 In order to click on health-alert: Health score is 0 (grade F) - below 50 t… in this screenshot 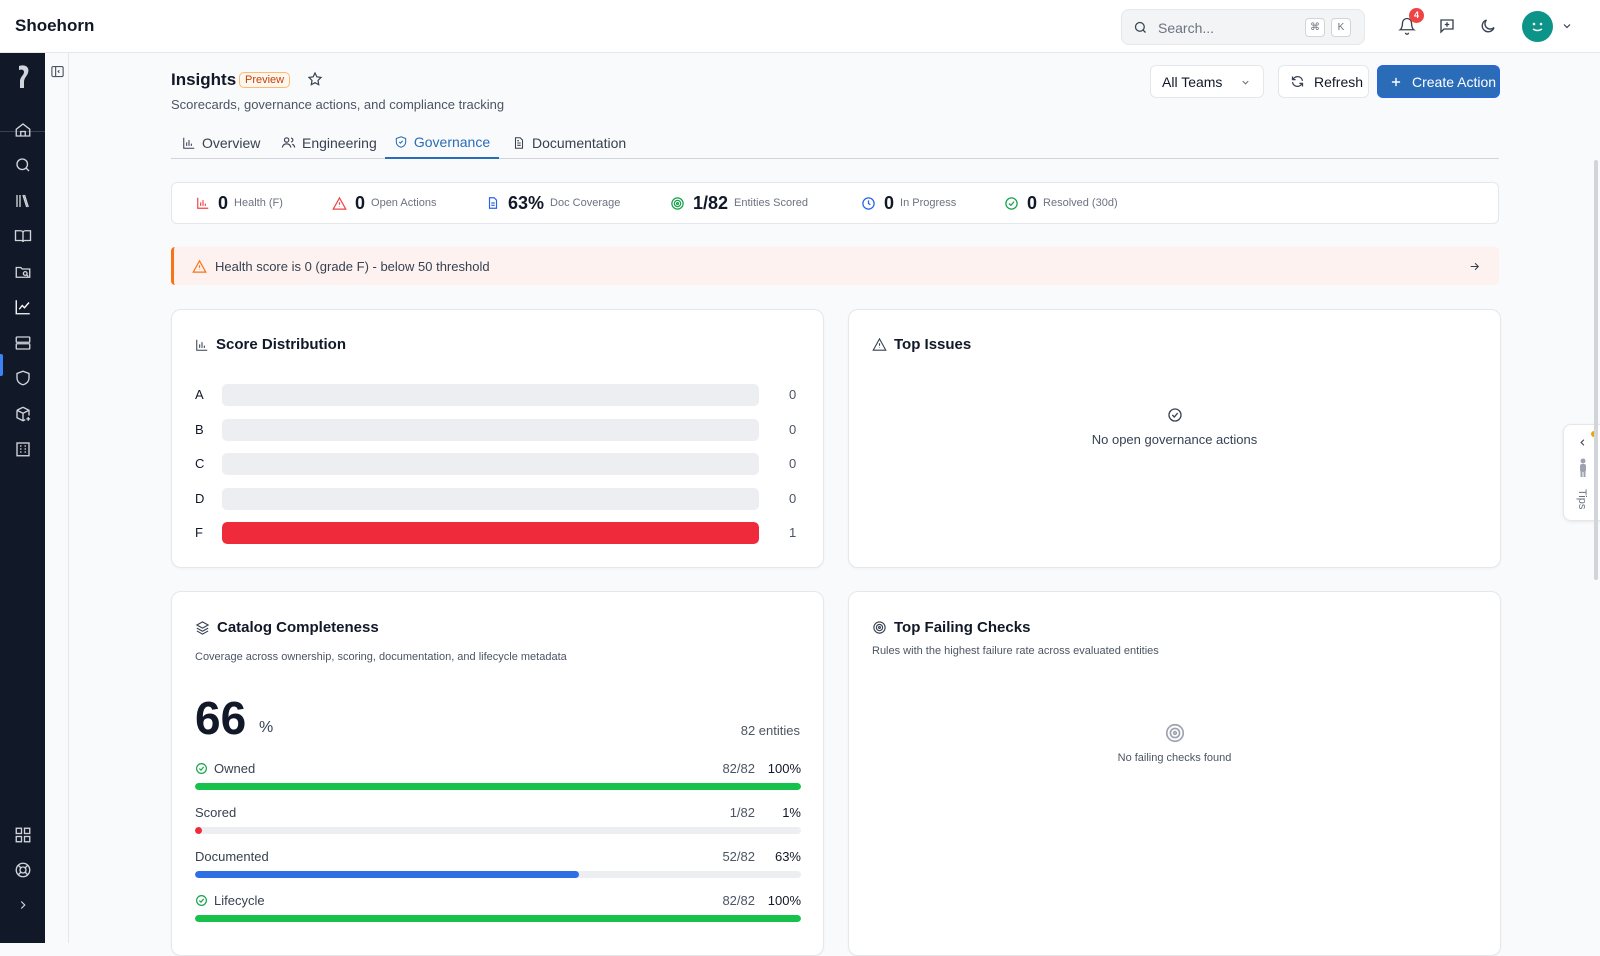, I will do `click(835, 266)`.